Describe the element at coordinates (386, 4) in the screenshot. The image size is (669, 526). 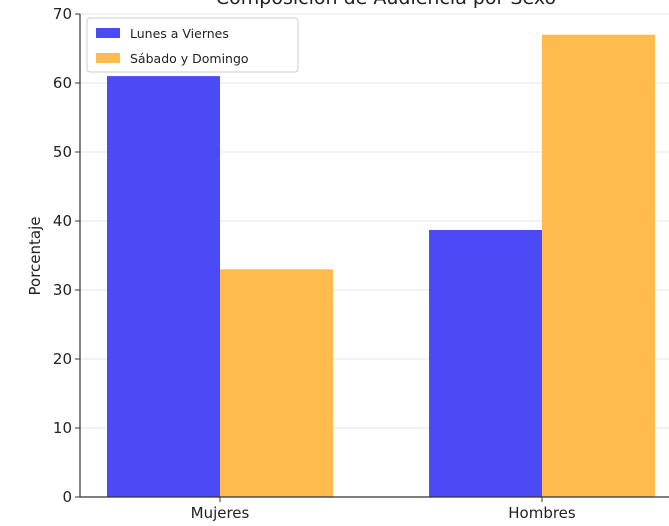
I see `chart-title: Composición de Audiencia por Sexo` at that location.